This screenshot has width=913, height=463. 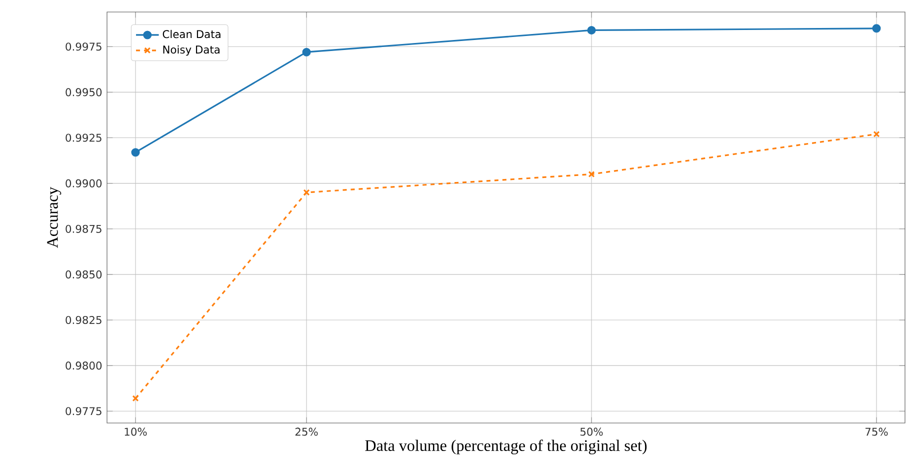 What do you see at coordinates (84, 274) in the screenshot?
I see `y-tick-label: 0.9850` at bounding box center [84, 274].